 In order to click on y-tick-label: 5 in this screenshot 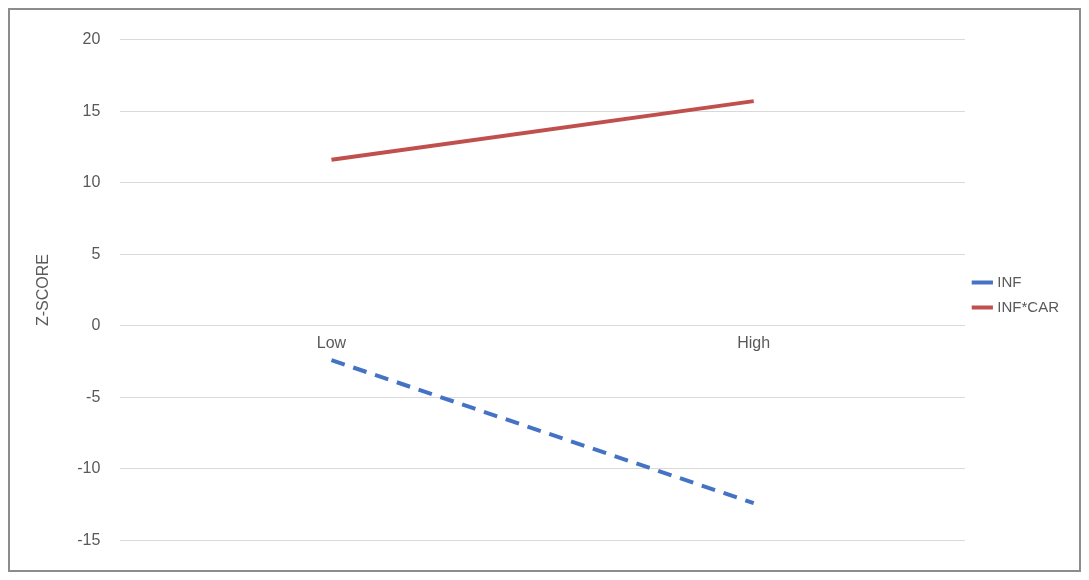, I will do `click(96, 253)`.